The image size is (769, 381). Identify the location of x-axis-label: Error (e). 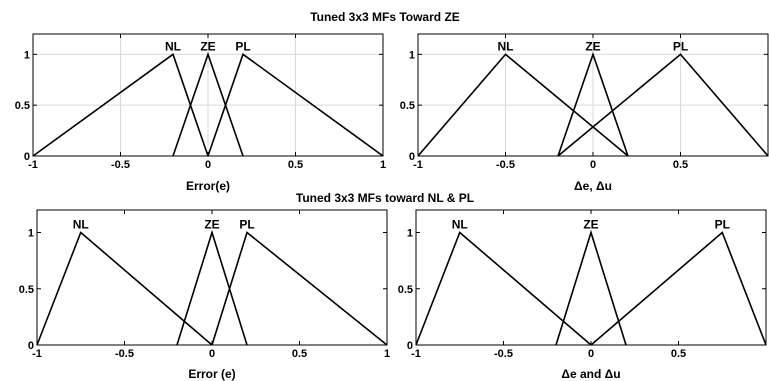
(211, 374).